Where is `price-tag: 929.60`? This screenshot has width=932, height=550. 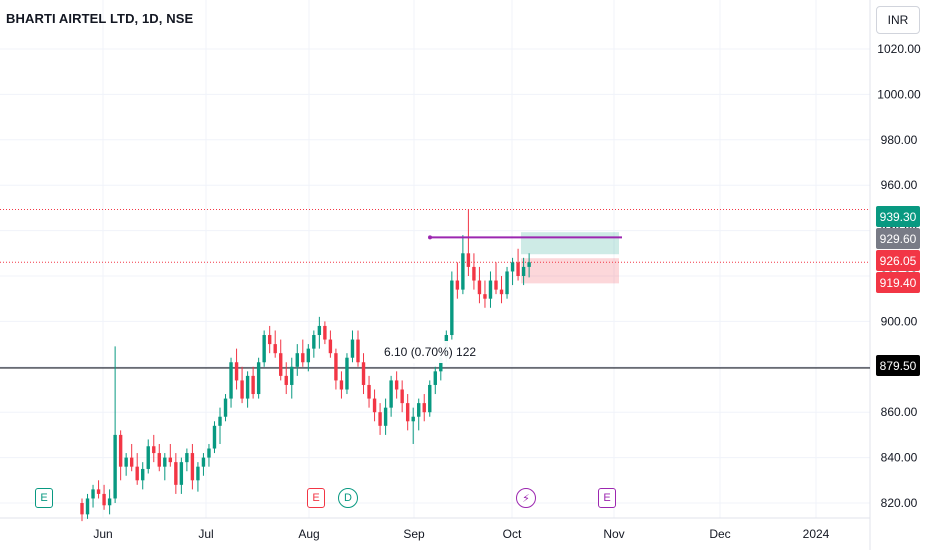
price-tag: 929.60 is located at coordinates (898, 238).